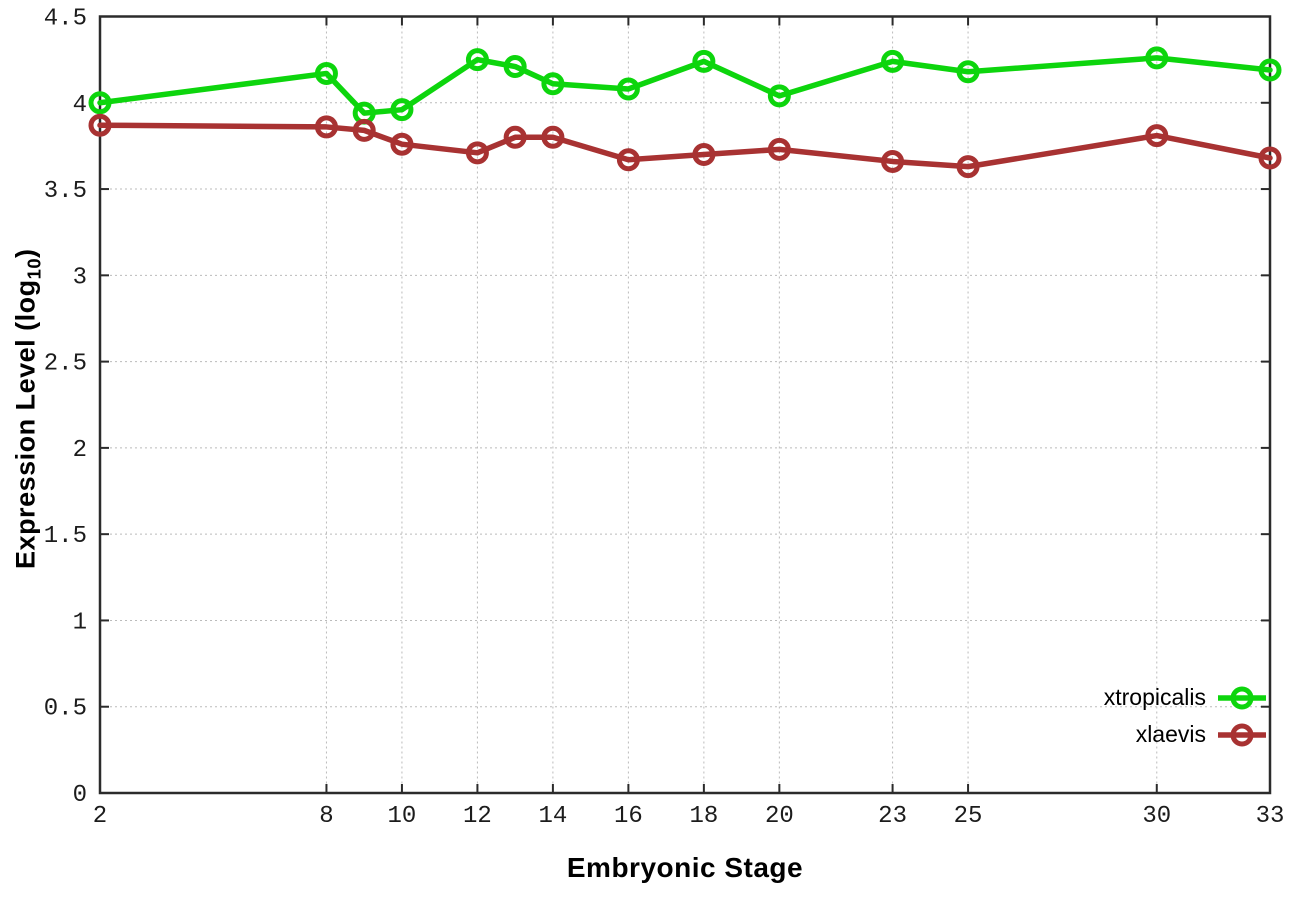 Image resolution: width=1296 pixels, height=907 pixels. Describe the element at coordinates (65, 19) in the screenshot. I see `y-tick-label: 4.5` at that location.